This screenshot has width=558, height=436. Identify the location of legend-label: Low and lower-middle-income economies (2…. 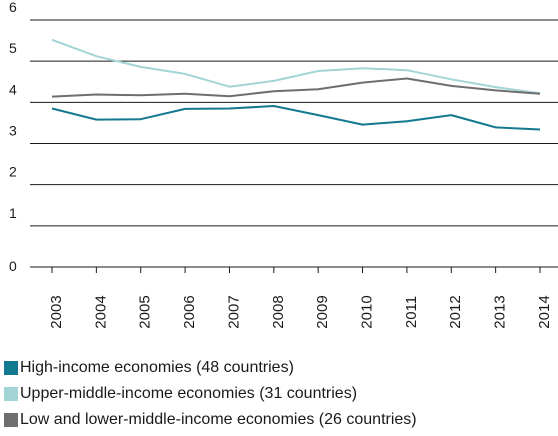
(218, 419).